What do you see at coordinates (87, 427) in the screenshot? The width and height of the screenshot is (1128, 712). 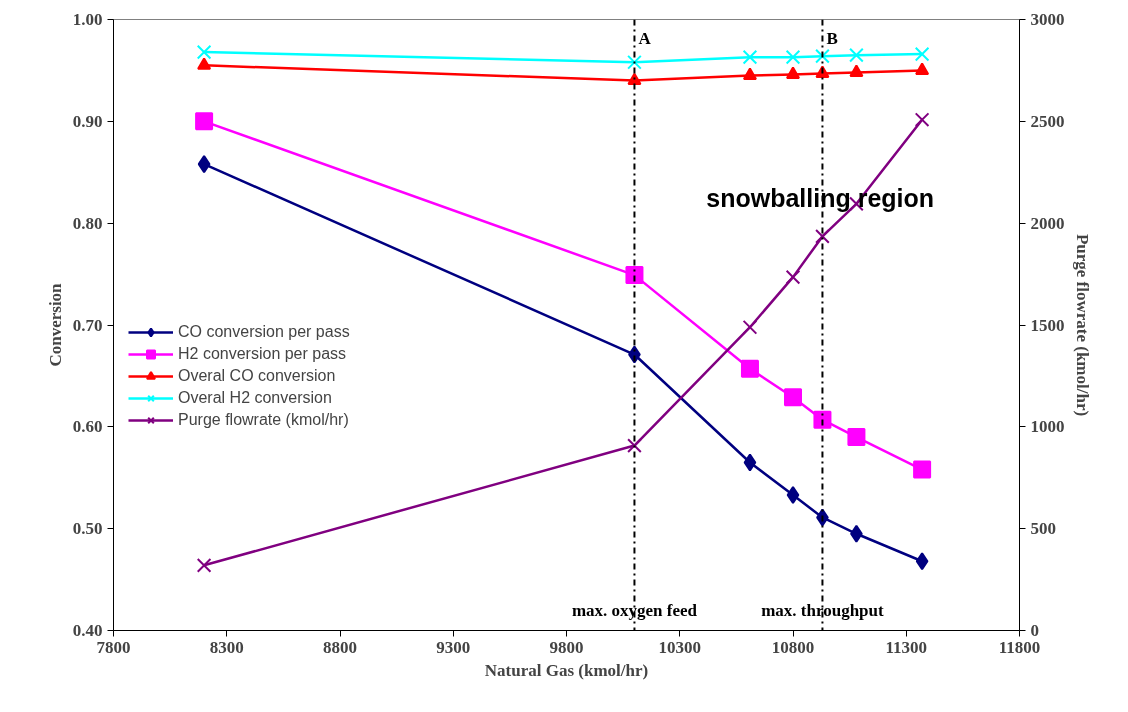 I see `y-tick-label: 0.60` at bounding box center [87, 427].